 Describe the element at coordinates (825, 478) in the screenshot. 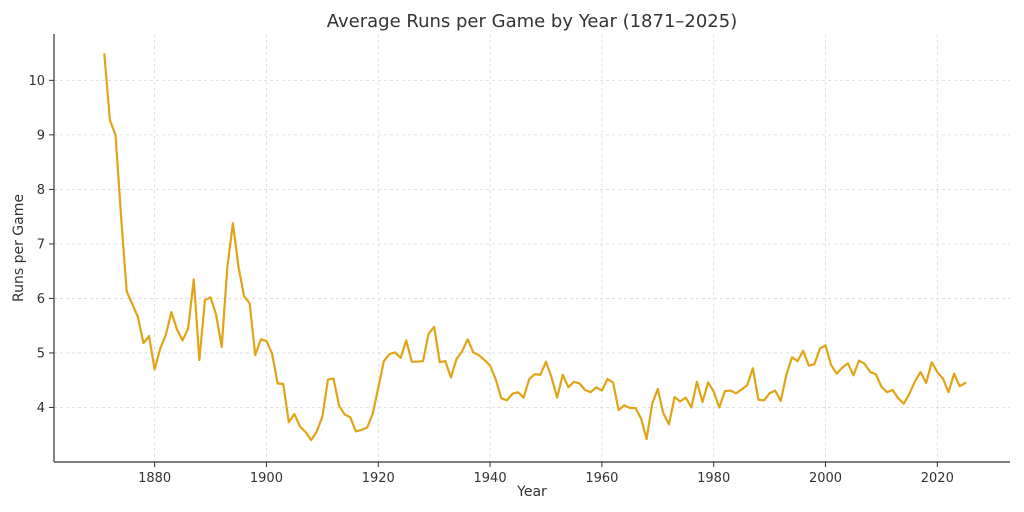

I see `x-tick-label: 2000` at that location.